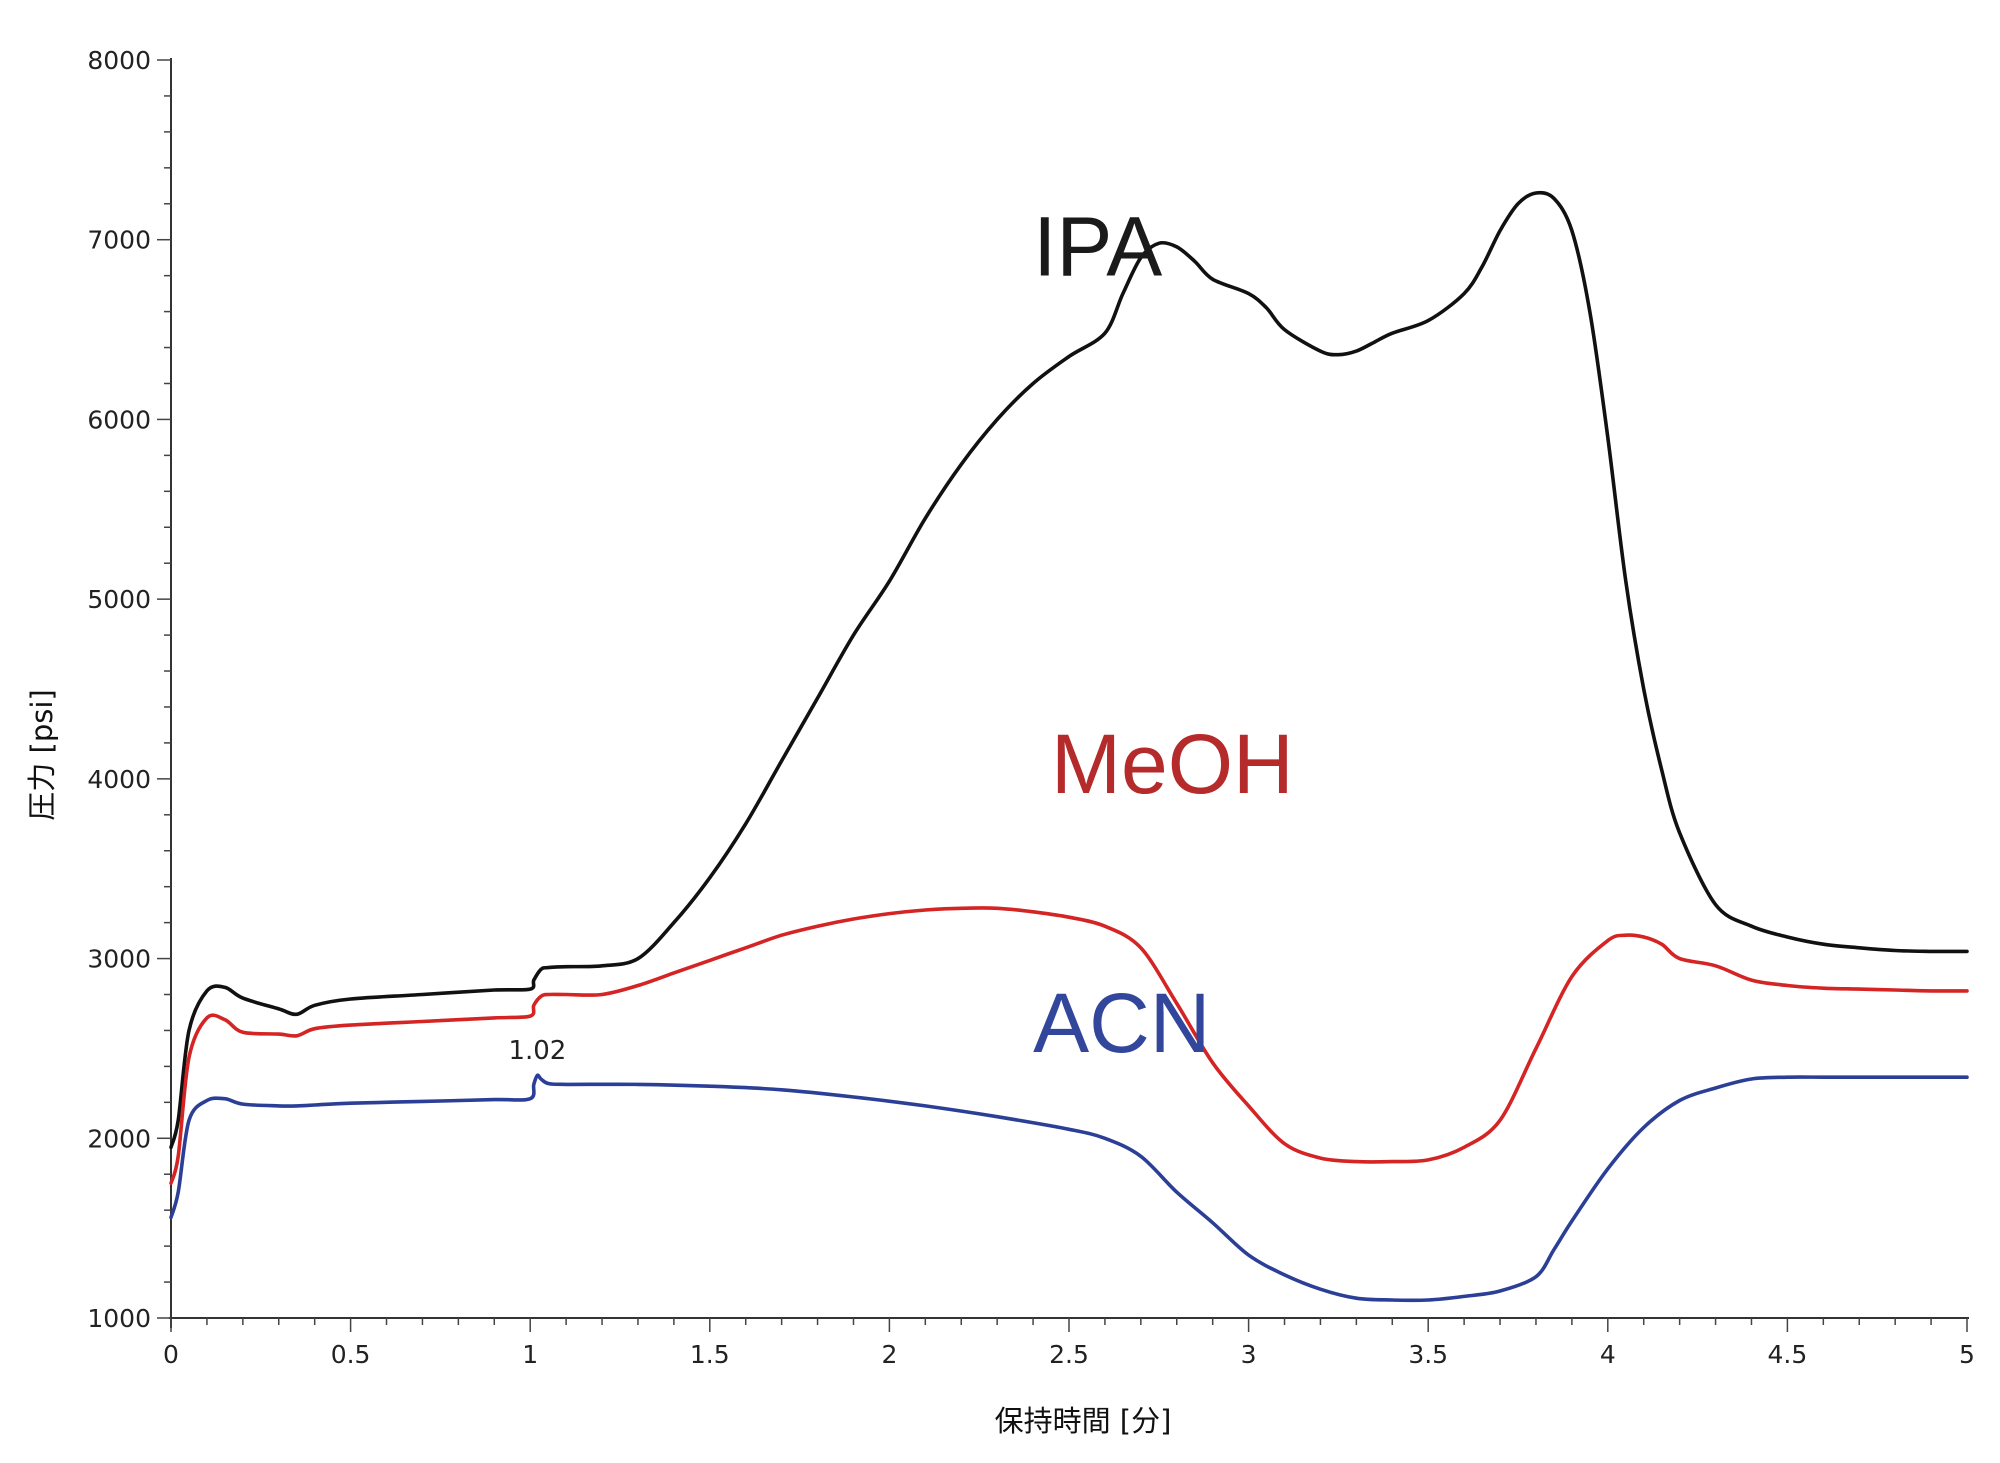 The image size is (2000, 1463). What do you see at coordinates (1083, 1421) in the screenshot?
I see `x-axis-title: 保持時間 [分]` at bounding box center [1083, 1421].